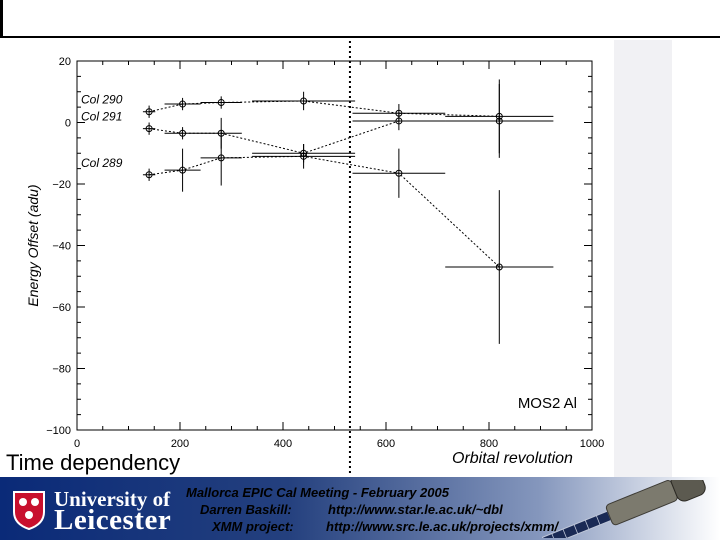  What do you see at coordinates (512, 458) in the screenshot?
I see `orbital-revolution-caption: Orbital revolution` at bounding box center [512, 458].